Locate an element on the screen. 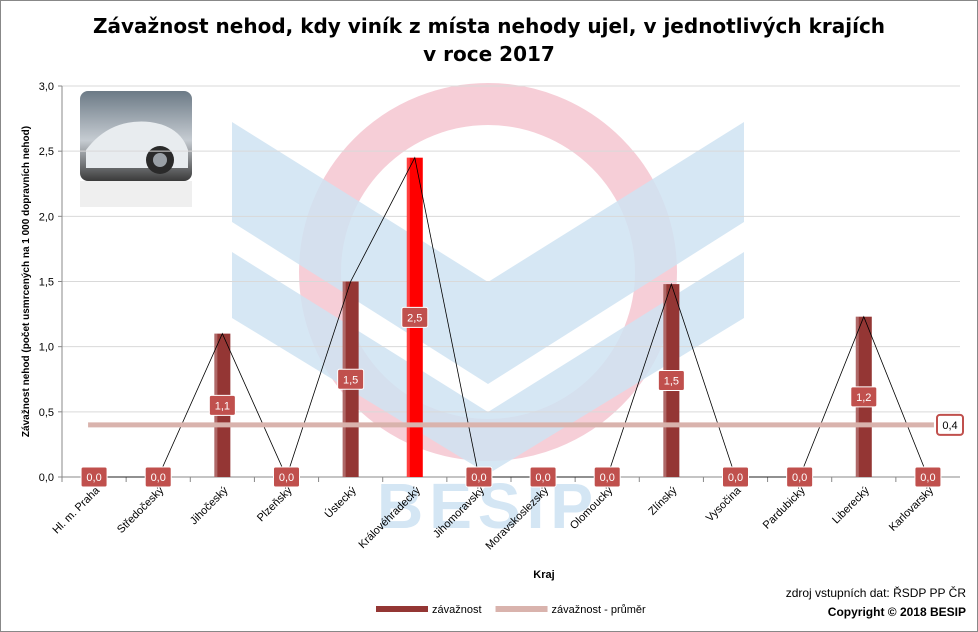 The image size is (978, 632). x-axis-title: Kraj is located at coordinates (543, 575).